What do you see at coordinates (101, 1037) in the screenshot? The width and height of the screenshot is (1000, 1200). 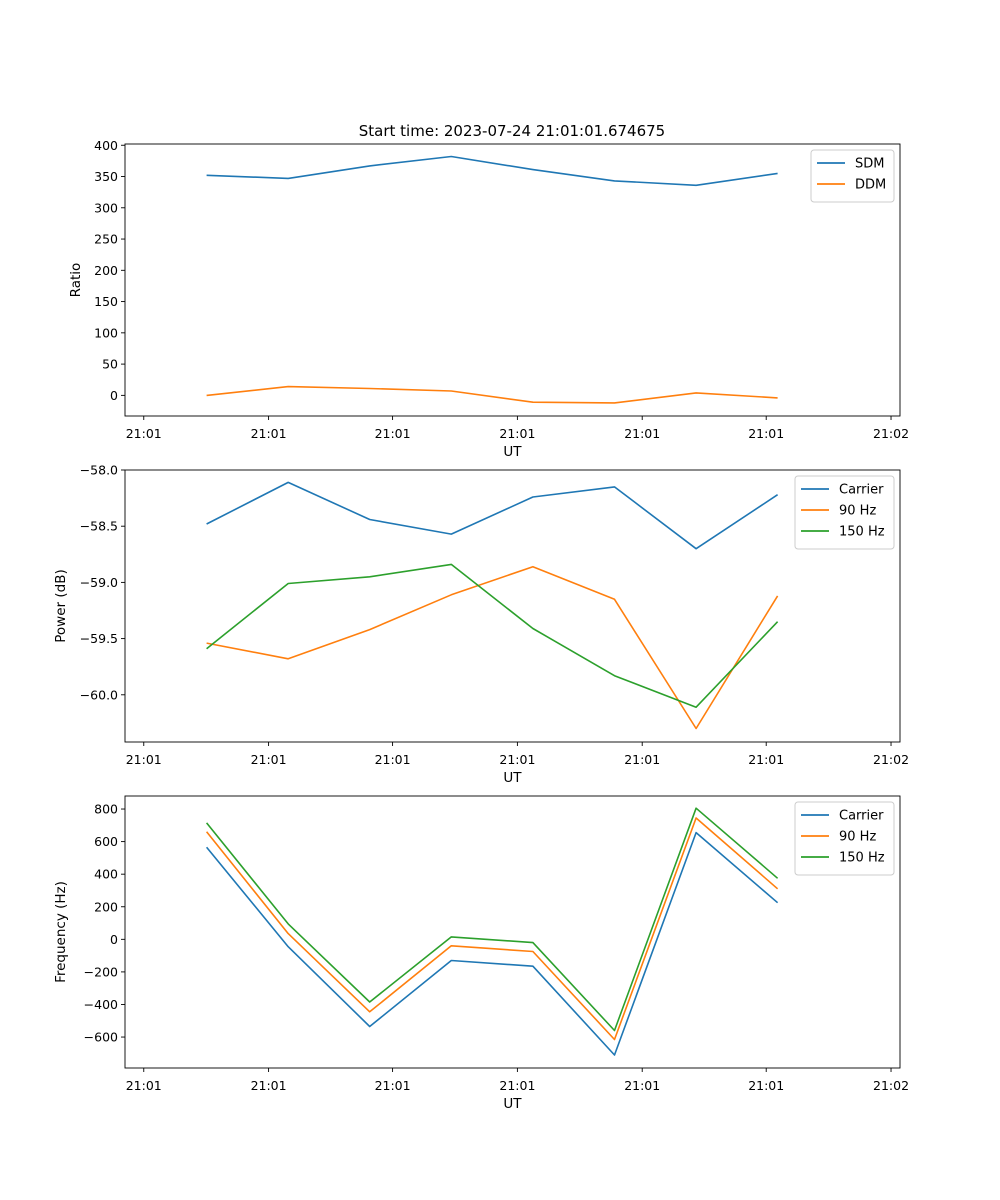 I see `y-tick-label: −600` at bounding box center [101, 1037].